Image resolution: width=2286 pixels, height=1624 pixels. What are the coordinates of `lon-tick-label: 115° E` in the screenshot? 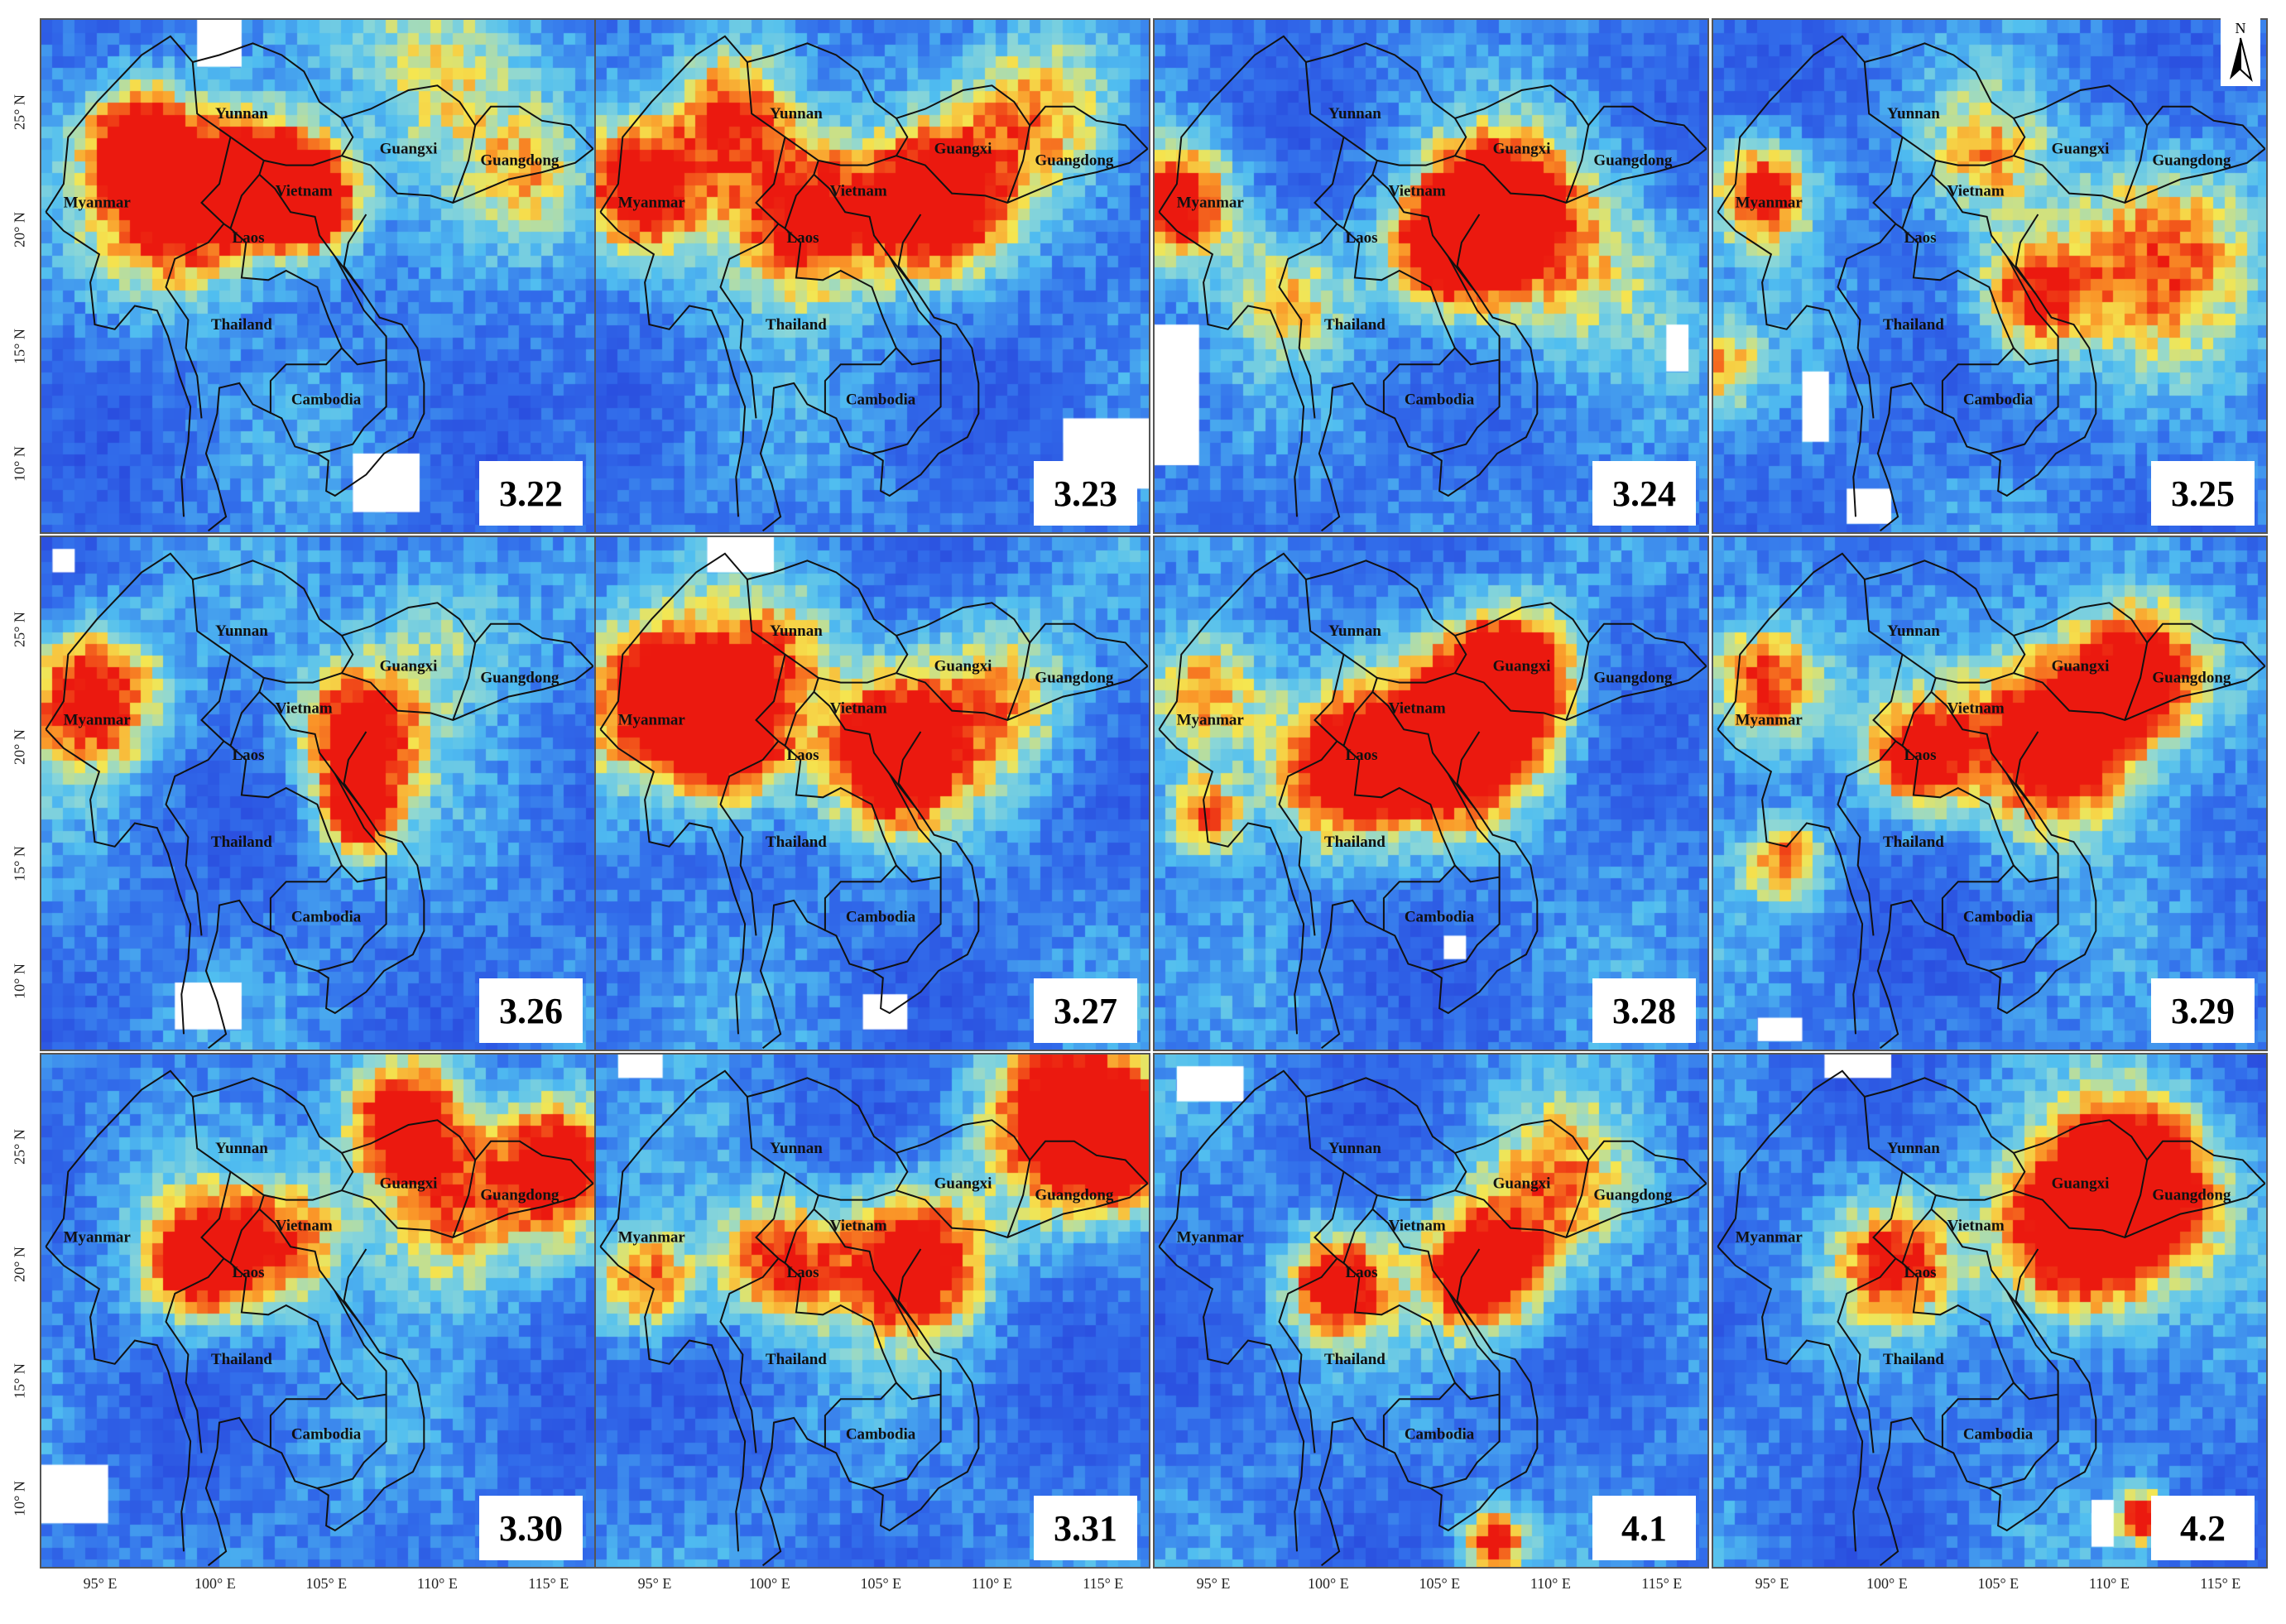 It's located at (1662, 1583).